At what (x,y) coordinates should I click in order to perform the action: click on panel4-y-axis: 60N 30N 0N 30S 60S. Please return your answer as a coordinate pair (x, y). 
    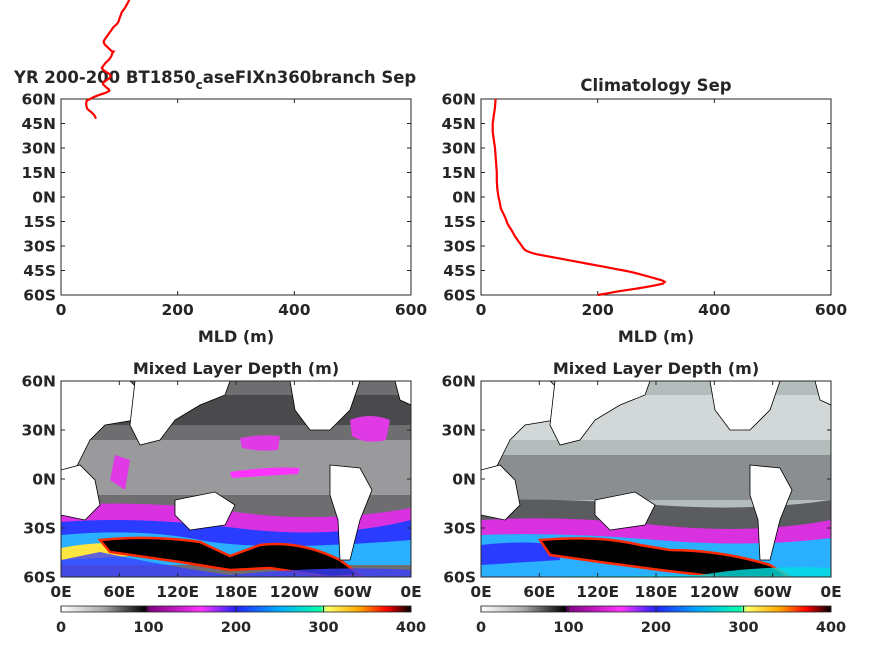
    Looking at the image, I should click on (636, 480).